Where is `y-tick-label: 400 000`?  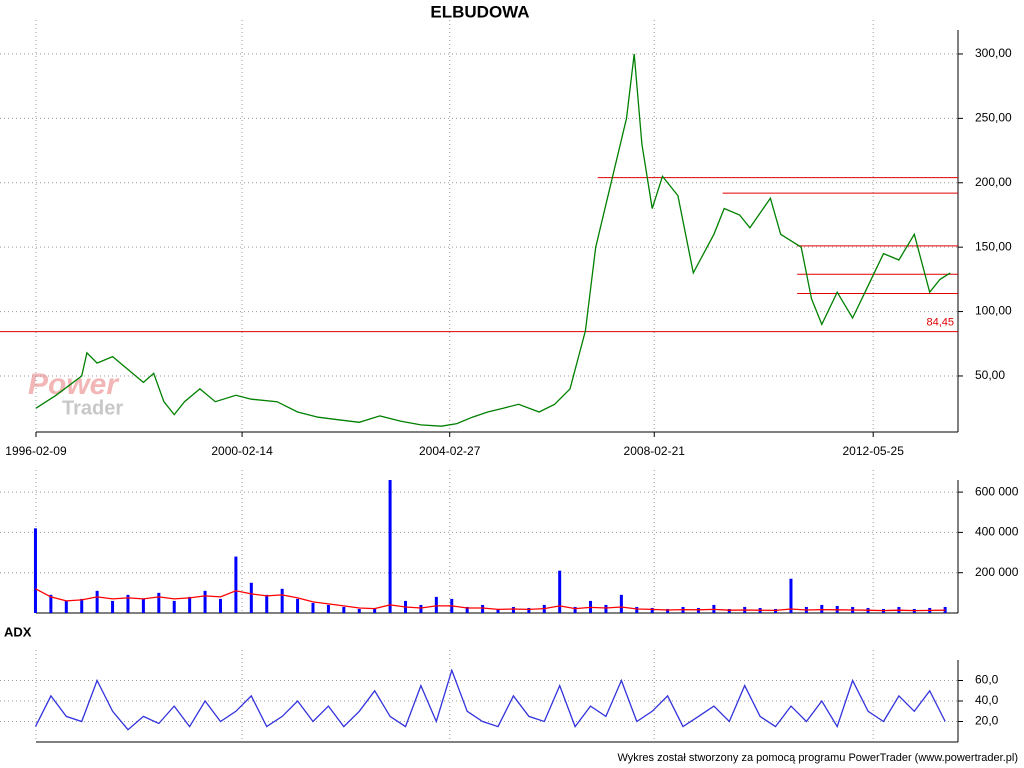 y-tick-label: 400 000 is located at coordinates (997, 532).